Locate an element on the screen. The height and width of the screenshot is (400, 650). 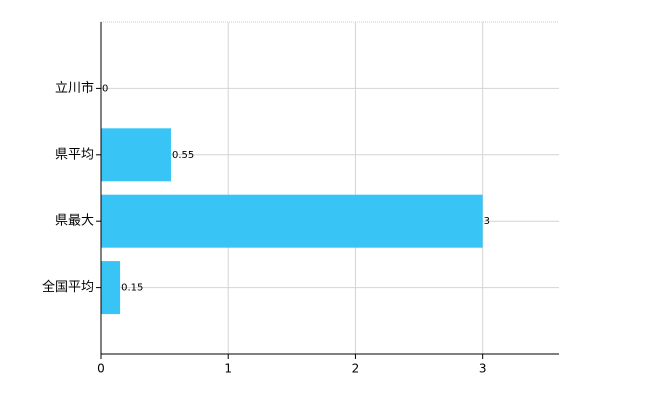
y-tick-label: 県最大 is located at coordinates (74, 221).